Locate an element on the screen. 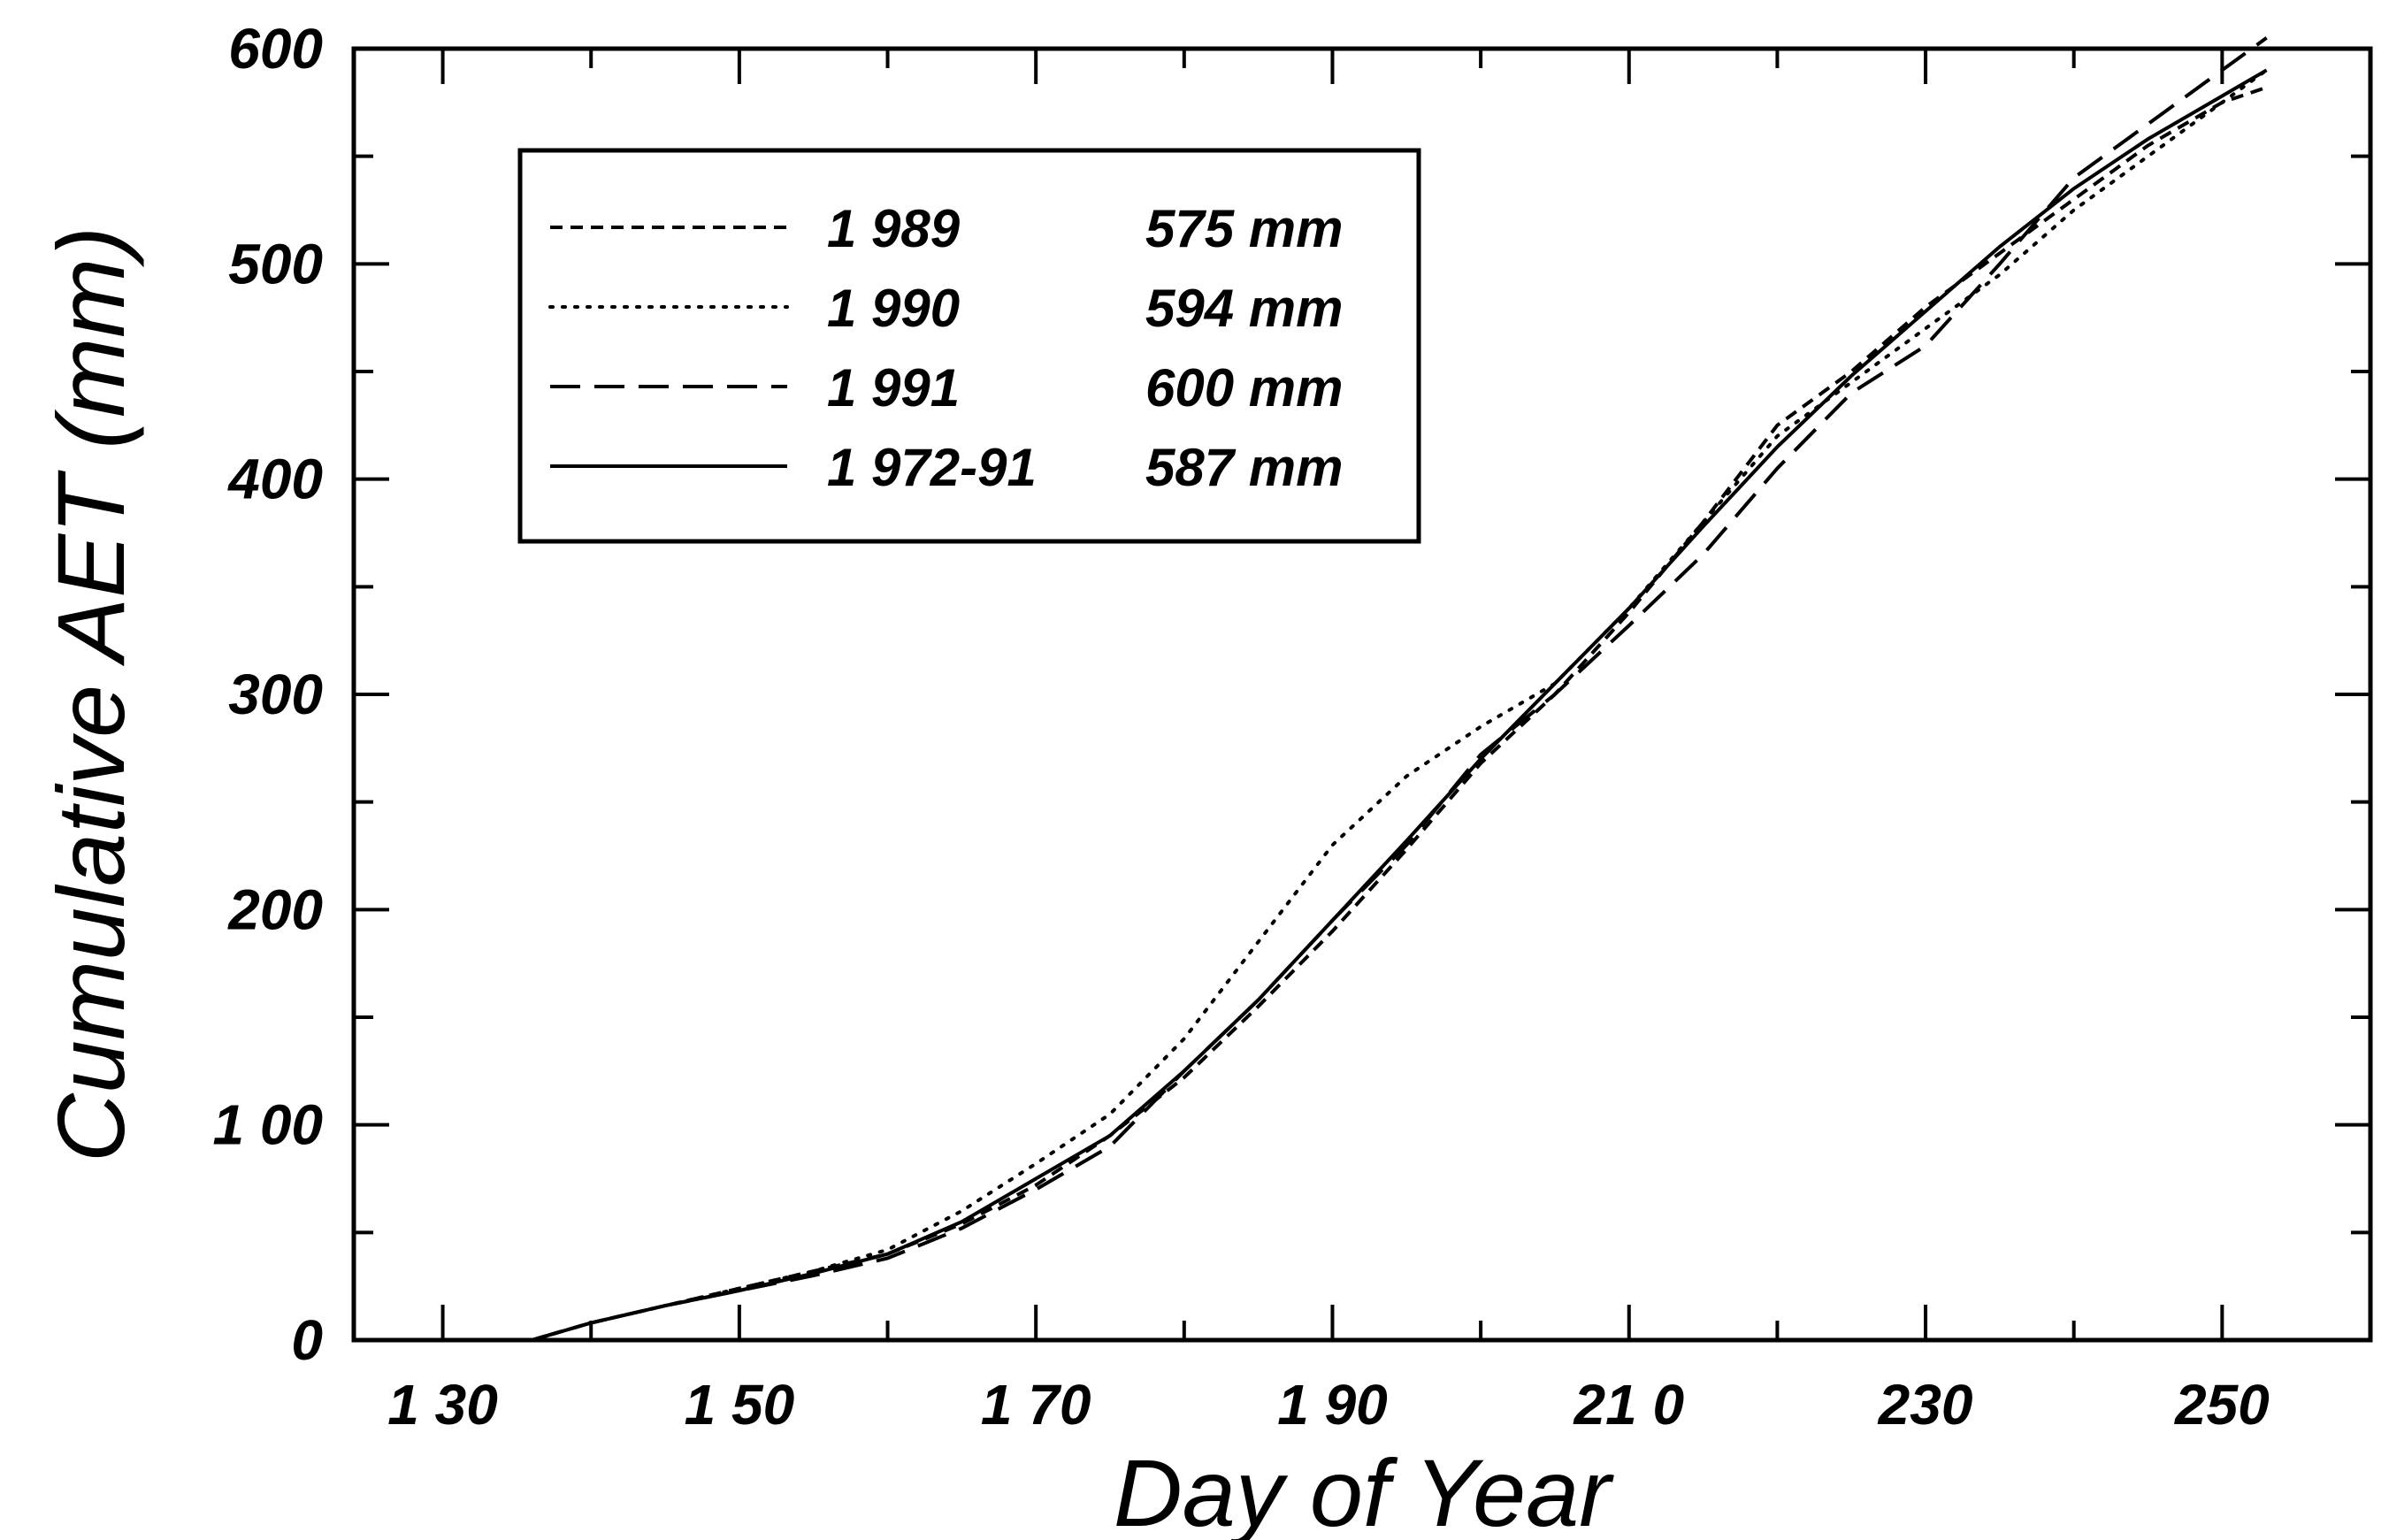  x-tick-label: 1 90 is located at coordinates (1333, 1405).